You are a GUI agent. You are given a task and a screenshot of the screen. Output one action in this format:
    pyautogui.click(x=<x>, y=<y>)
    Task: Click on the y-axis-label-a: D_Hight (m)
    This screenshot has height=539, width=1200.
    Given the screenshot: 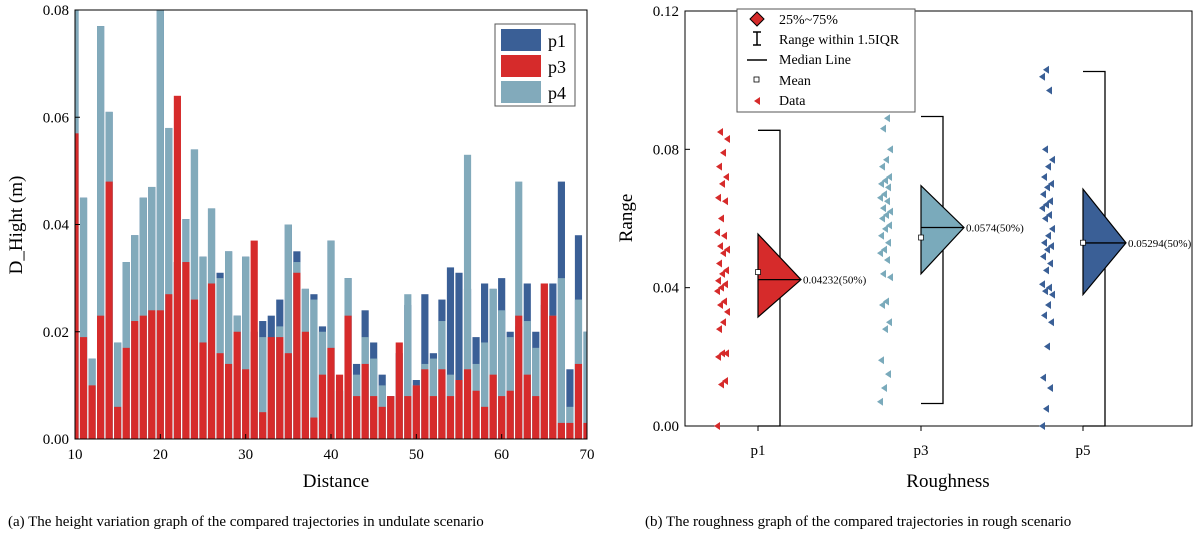 What is the action you would take?
    pyautogui.click(x=16, y=225)
    